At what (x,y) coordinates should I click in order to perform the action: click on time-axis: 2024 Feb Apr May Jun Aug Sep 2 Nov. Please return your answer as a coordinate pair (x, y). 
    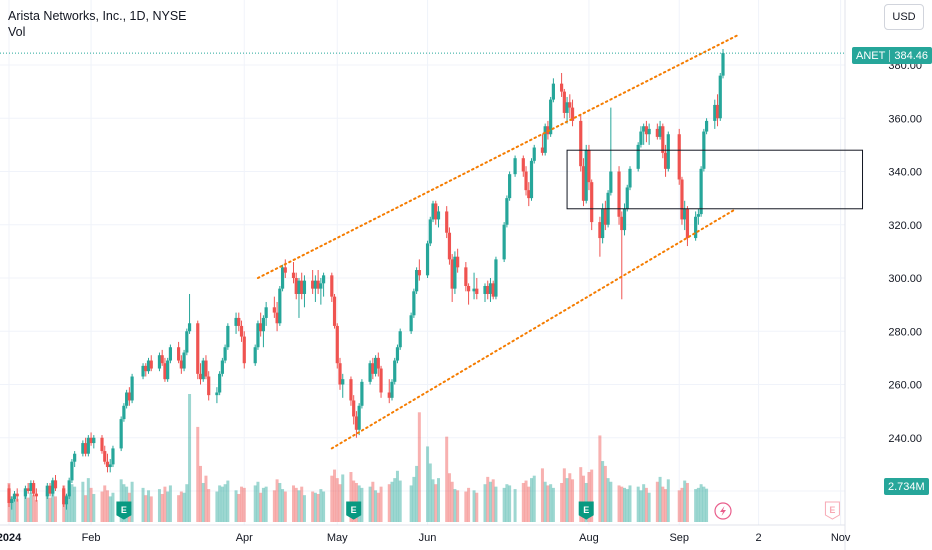
    Looking at the image, I should click on (425, 538).